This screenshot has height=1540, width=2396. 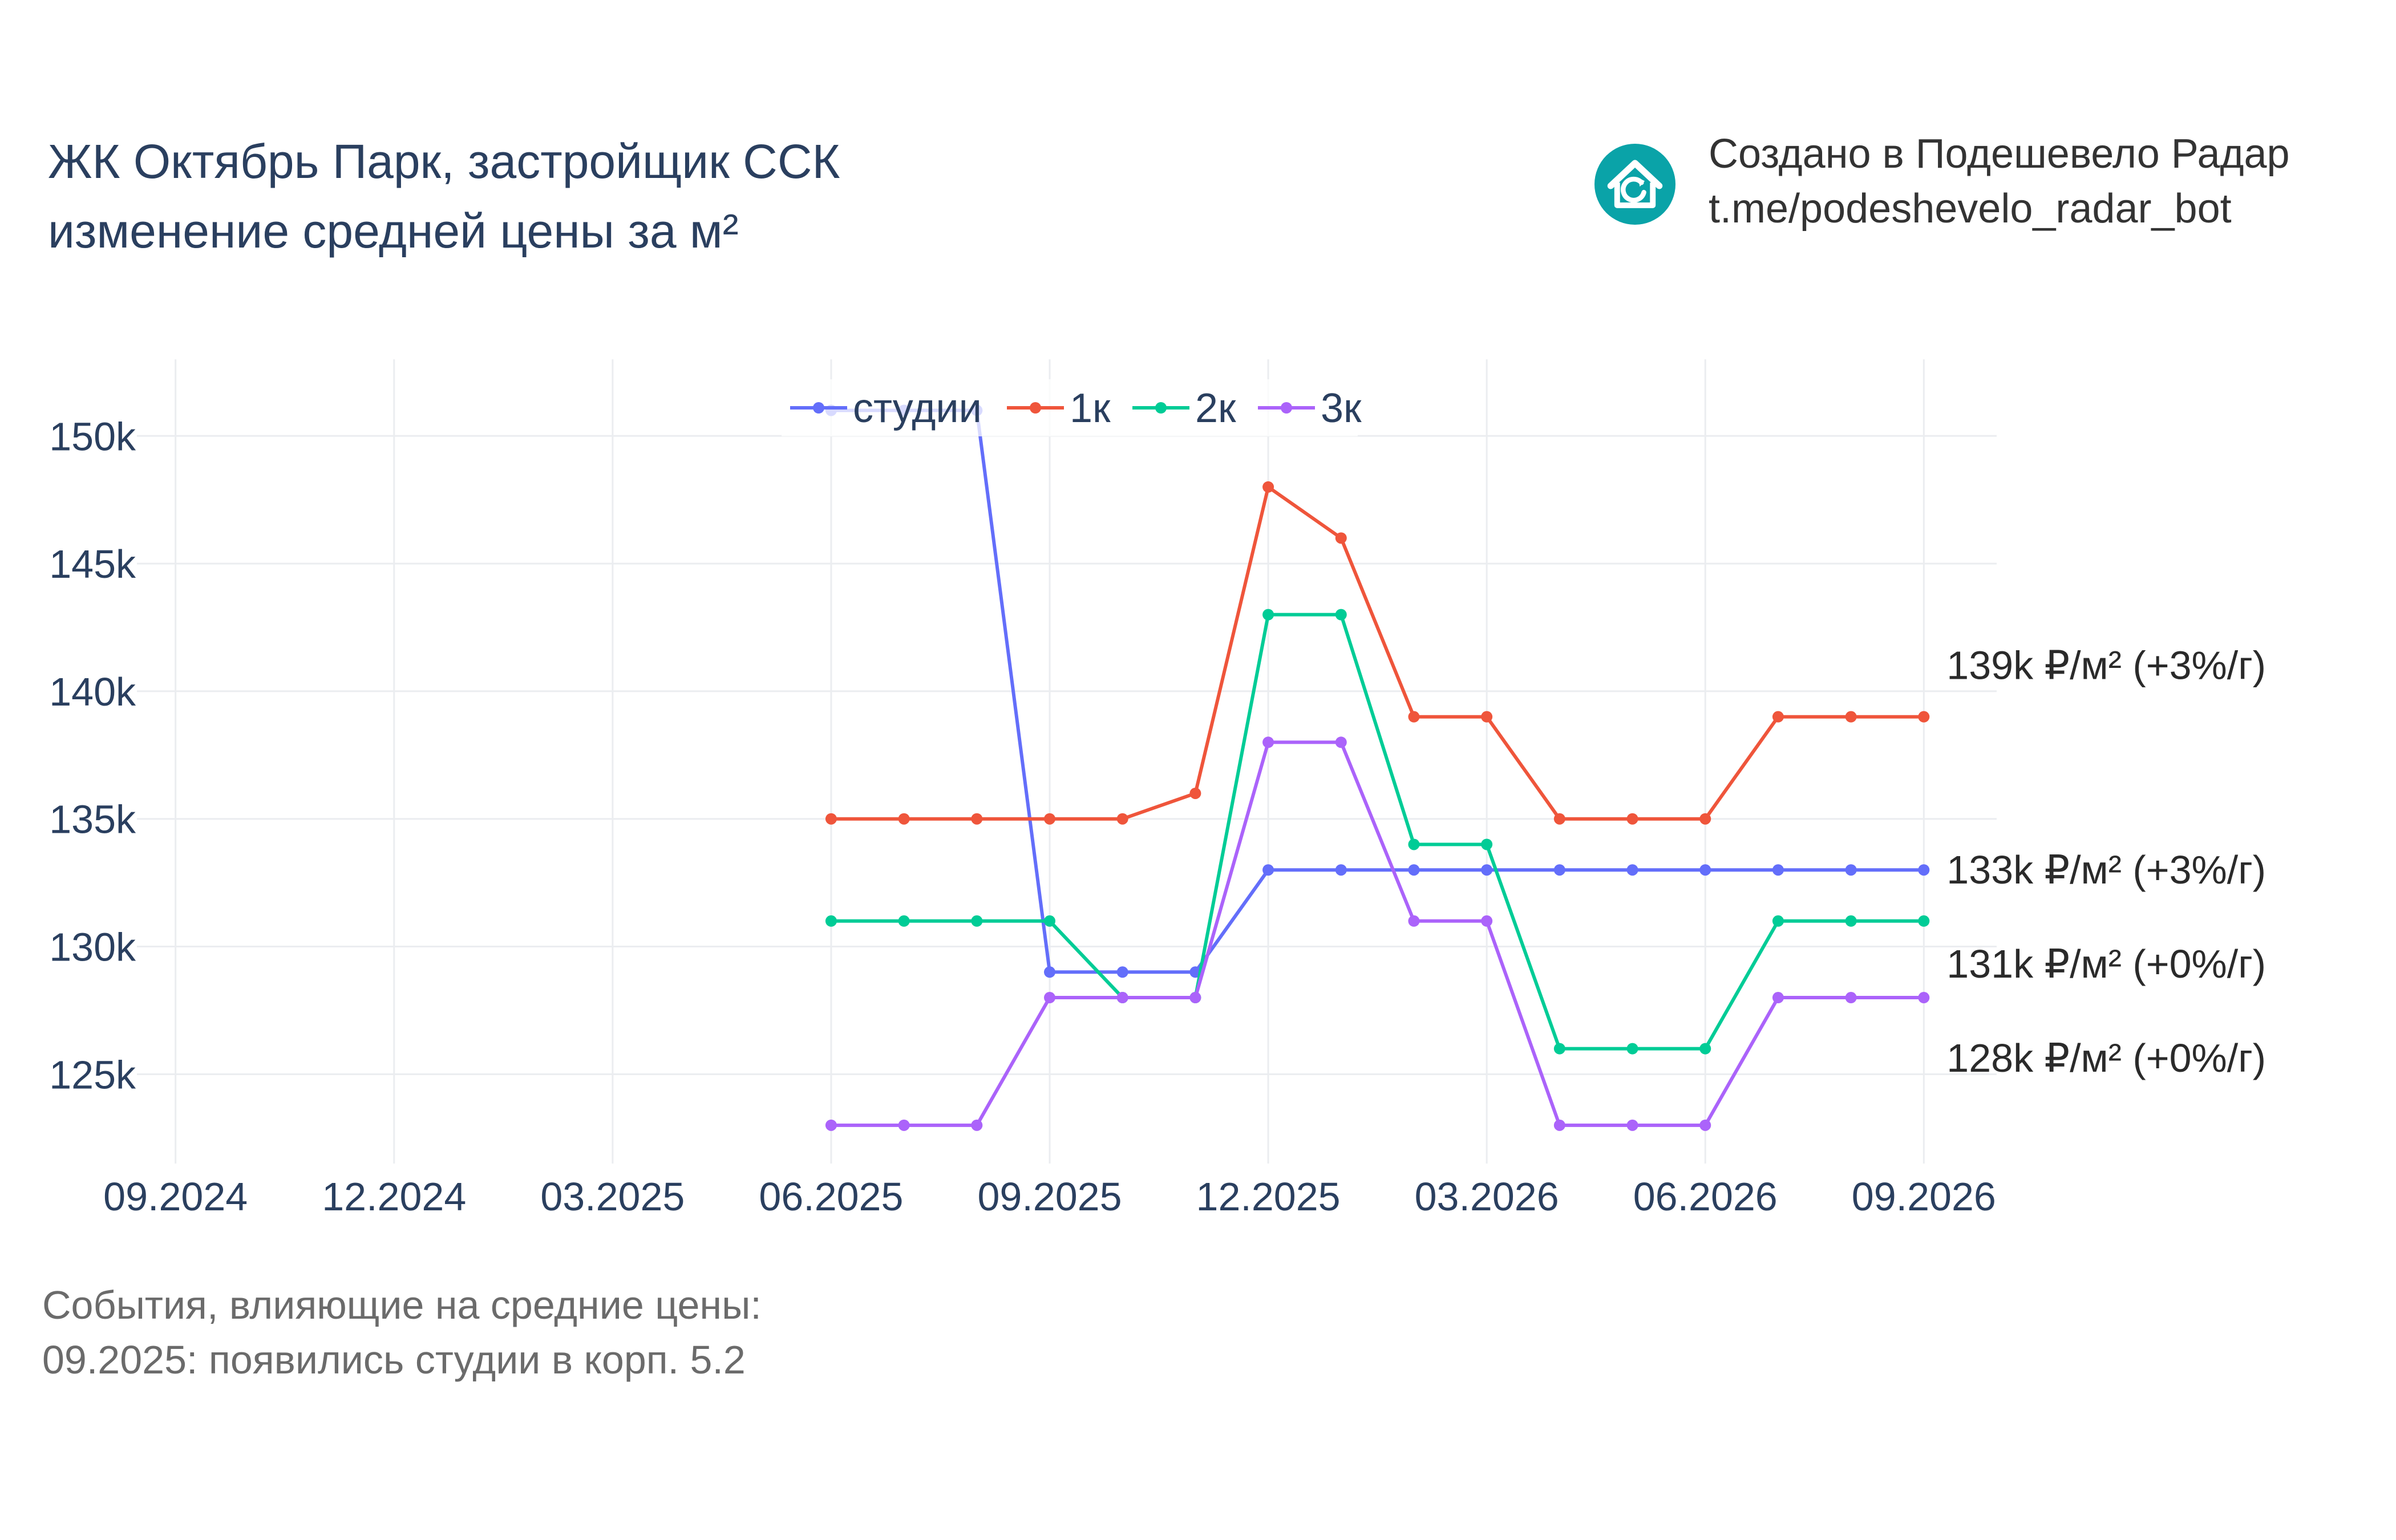 I want to click on chart-legend: студии 1к 2к 3к, so click(x=1072, y=408).